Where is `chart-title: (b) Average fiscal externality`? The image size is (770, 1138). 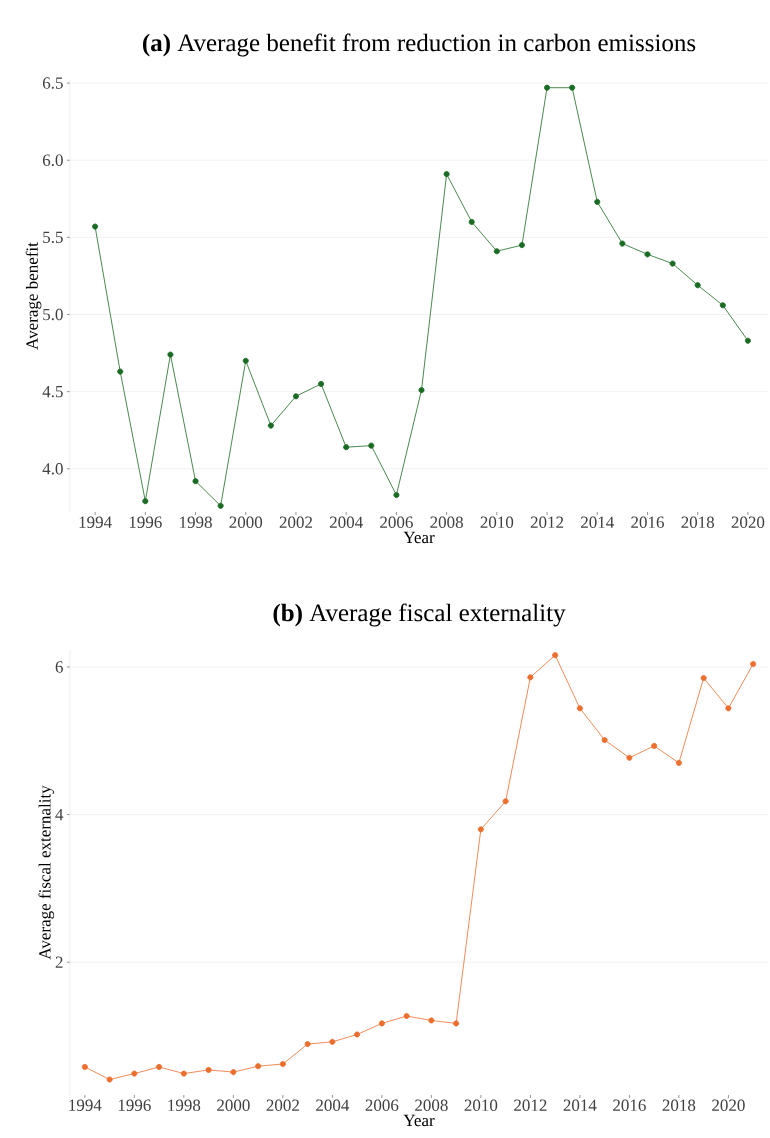
chart-title: (b) Average fiscal externality is located at coordinates (419, 615).